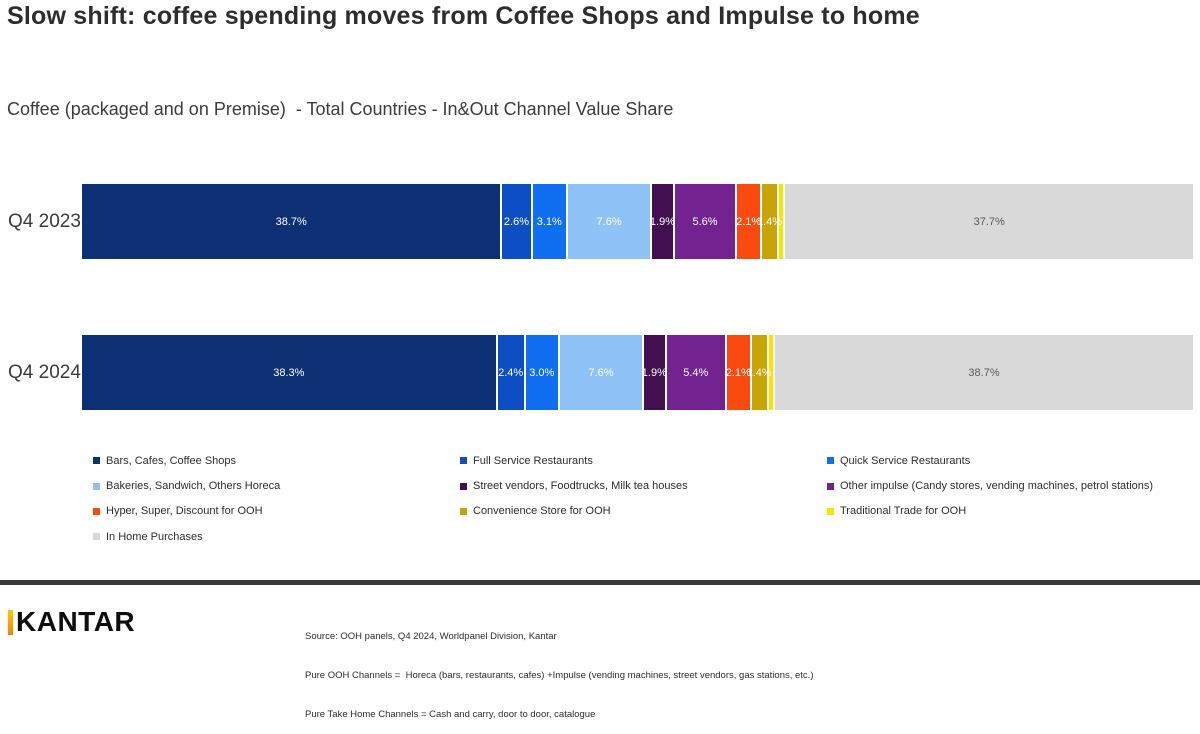 The height and width of the screenshot is (734, 1200). I want to click on bar-segment-bars-cafes-coffee: 38.7%, so click(291, 221).